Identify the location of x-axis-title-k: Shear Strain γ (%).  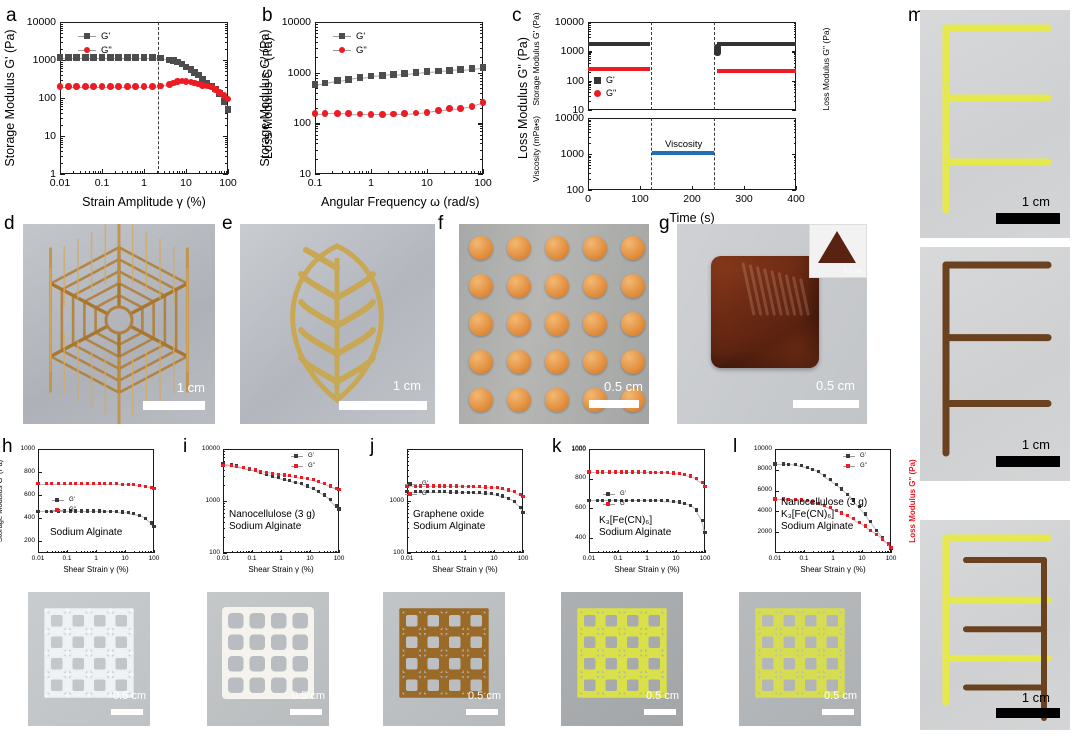
(647, 569).